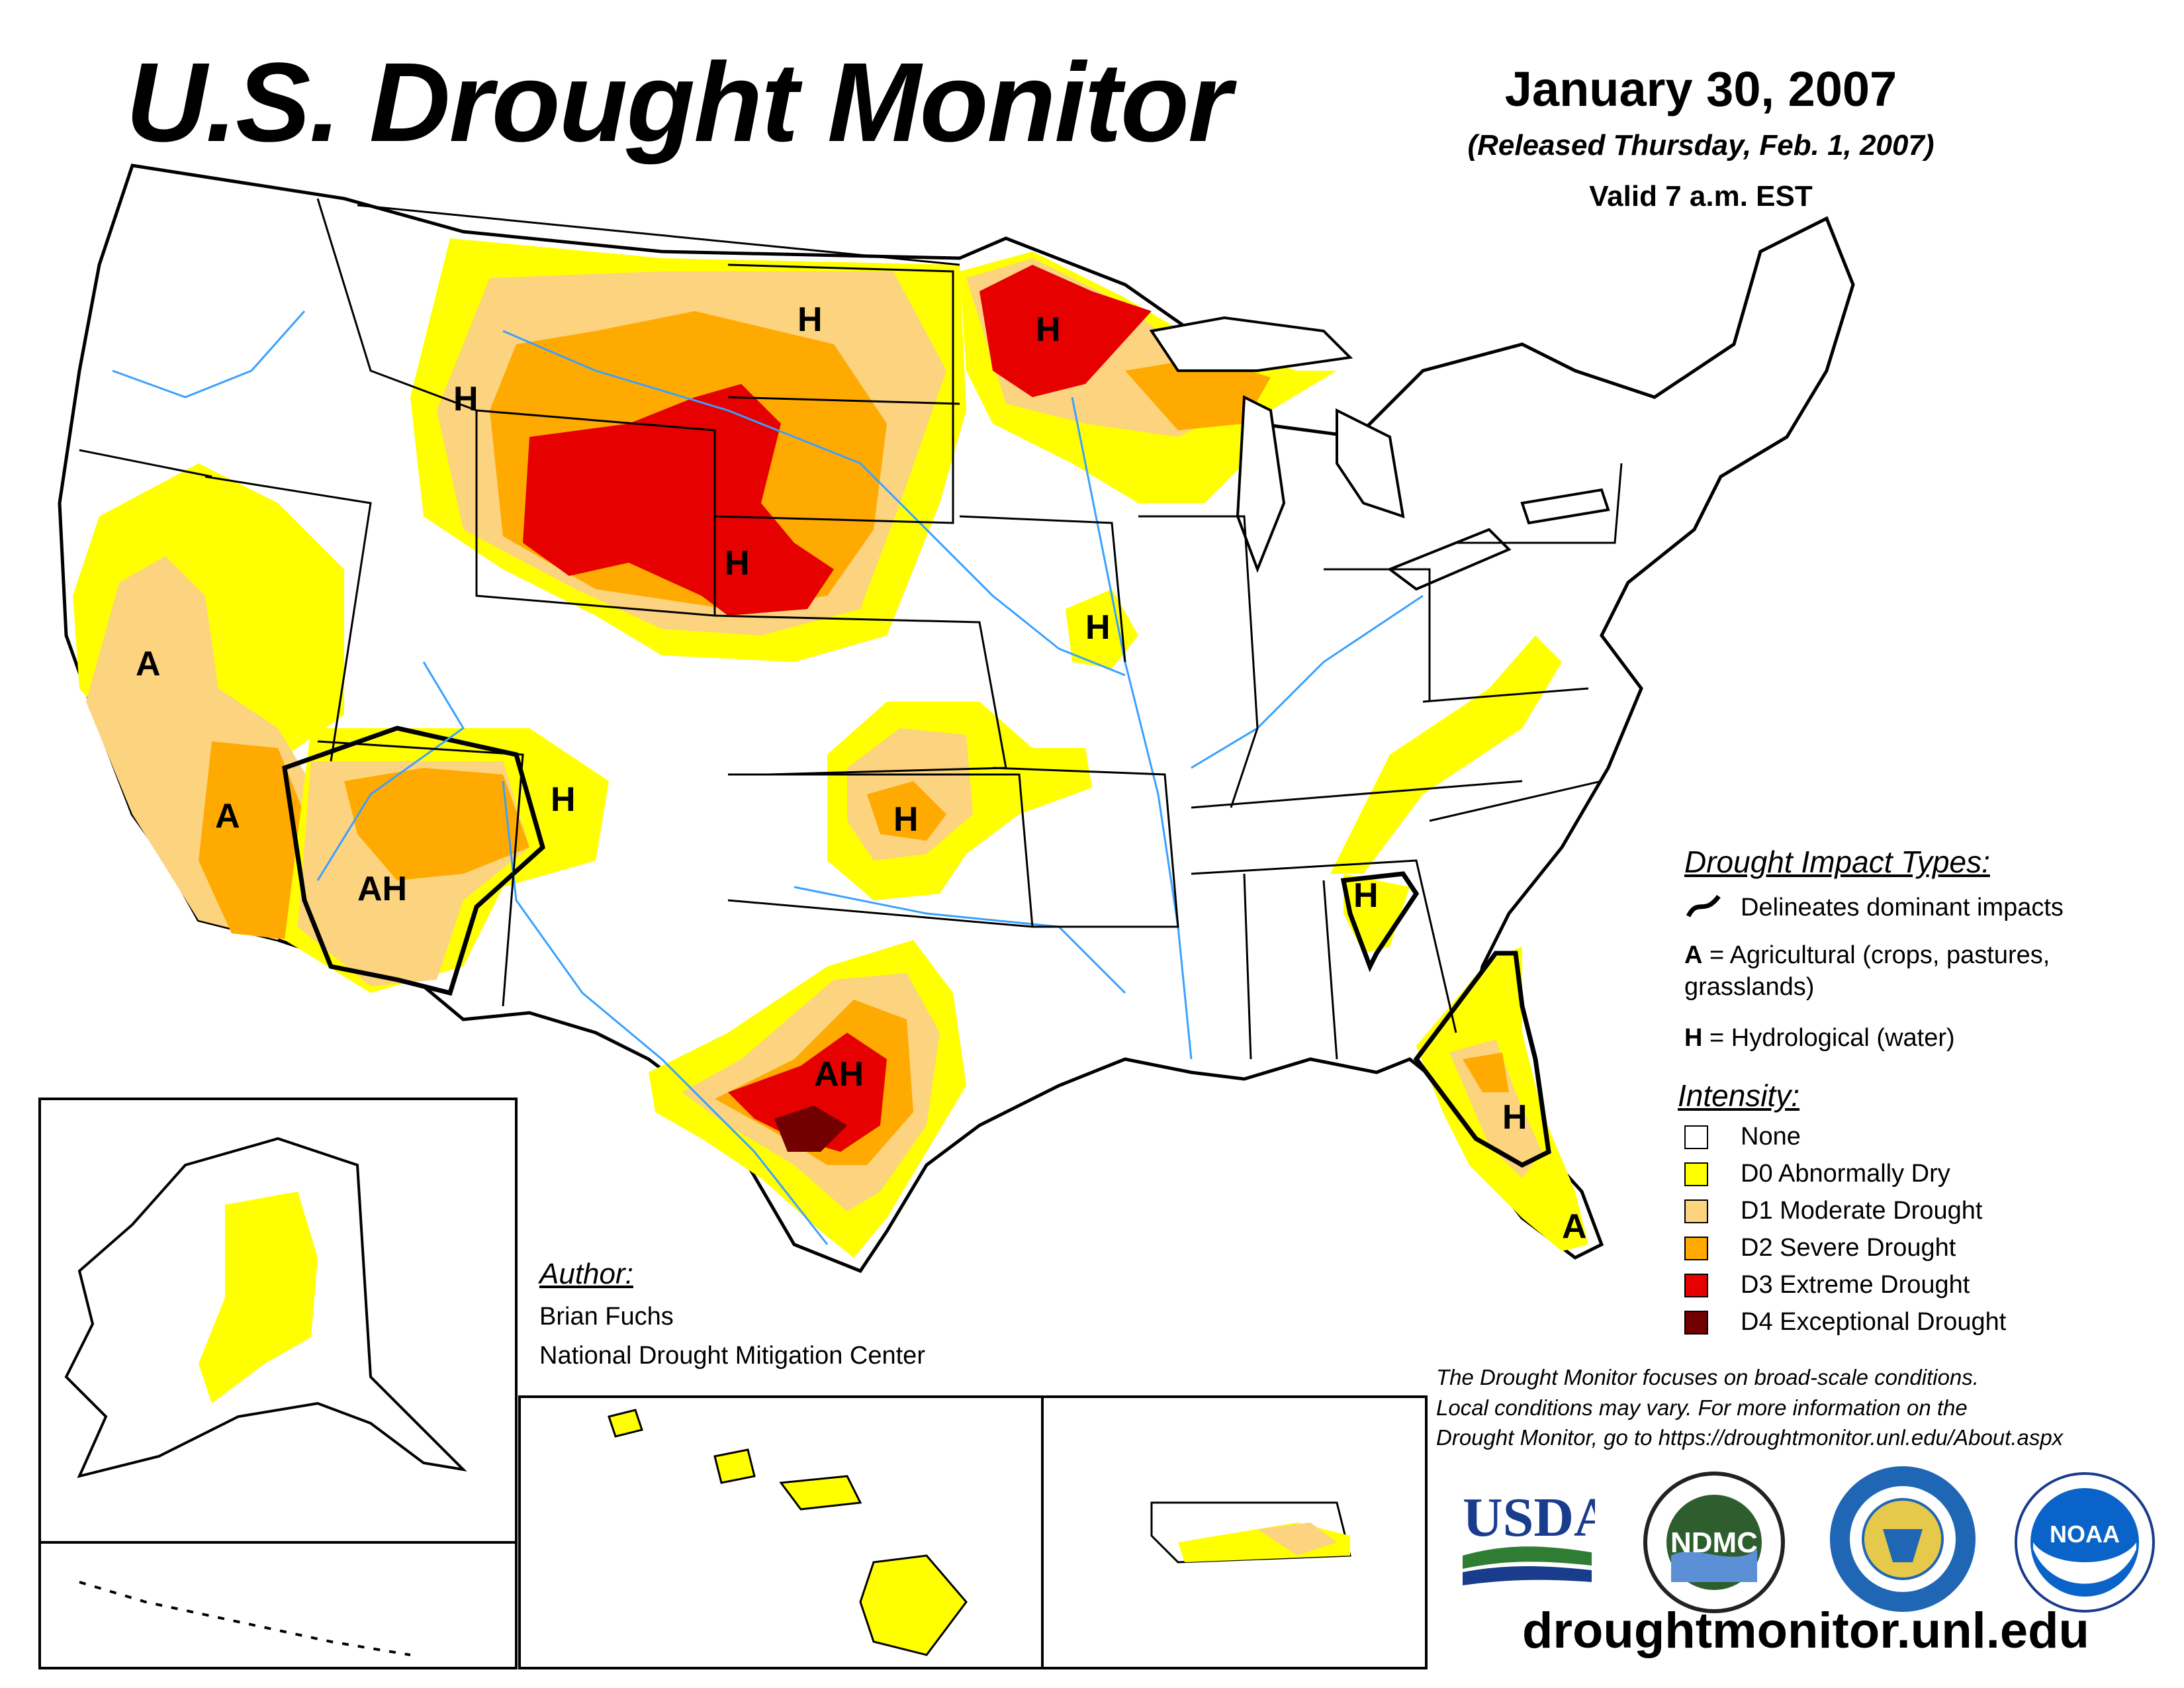 The height and width of the screenshot is (1688, 2184). What do you see at coordinates (1693, 1038) in the screenshot?
I see `hydrological-key: H` at bounding box center [1693, 1038].